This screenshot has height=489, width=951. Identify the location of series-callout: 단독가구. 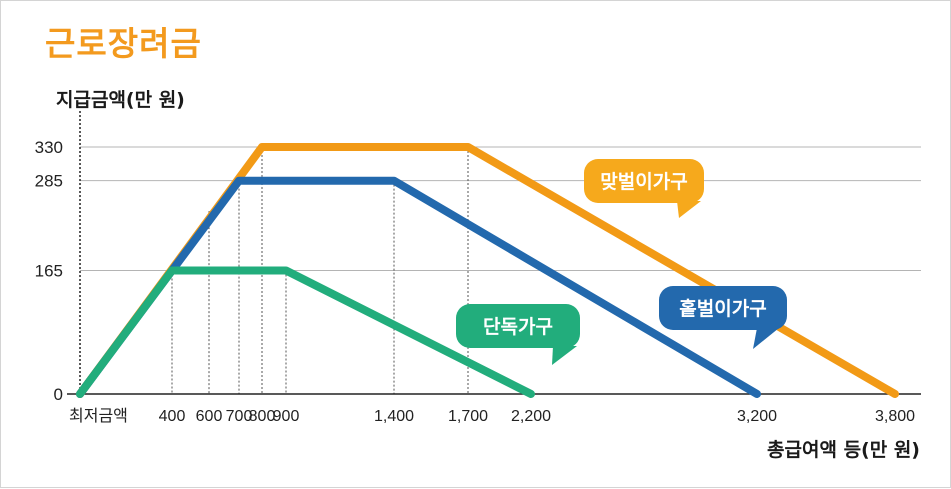
(518, 334).